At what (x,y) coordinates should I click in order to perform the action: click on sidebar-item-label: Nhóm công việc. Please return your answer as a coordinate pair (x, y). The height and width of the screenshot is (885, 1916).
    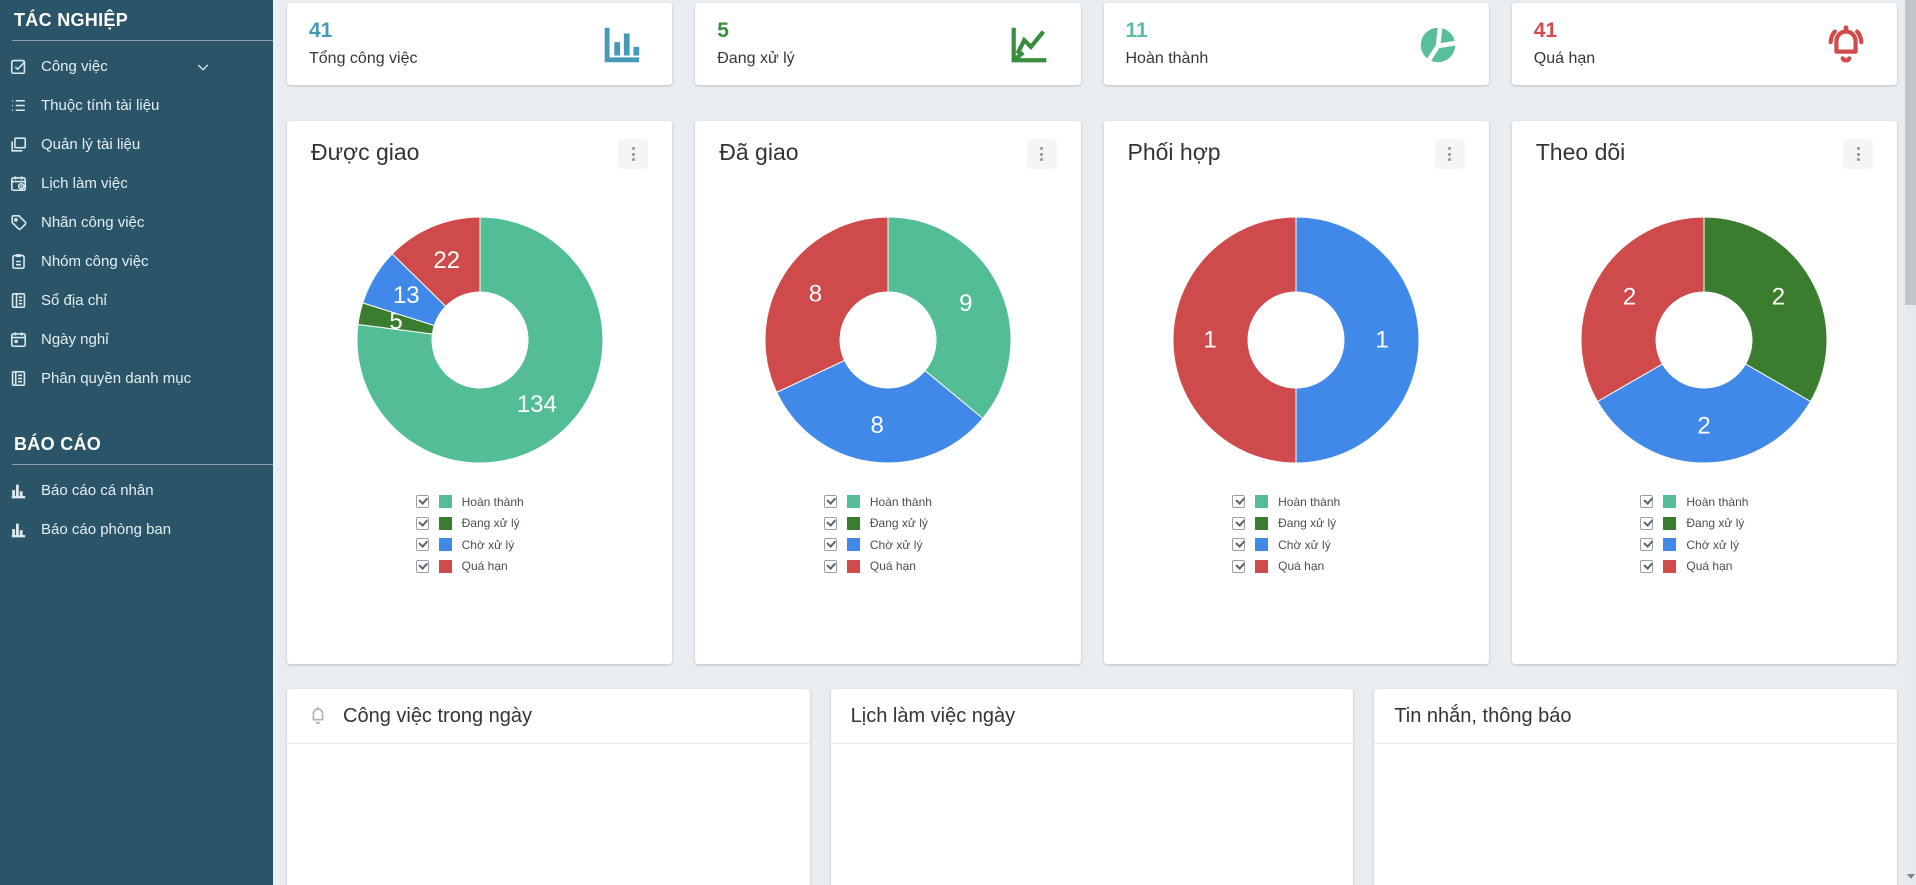
    Looking at the image, I should click on (95, 261).